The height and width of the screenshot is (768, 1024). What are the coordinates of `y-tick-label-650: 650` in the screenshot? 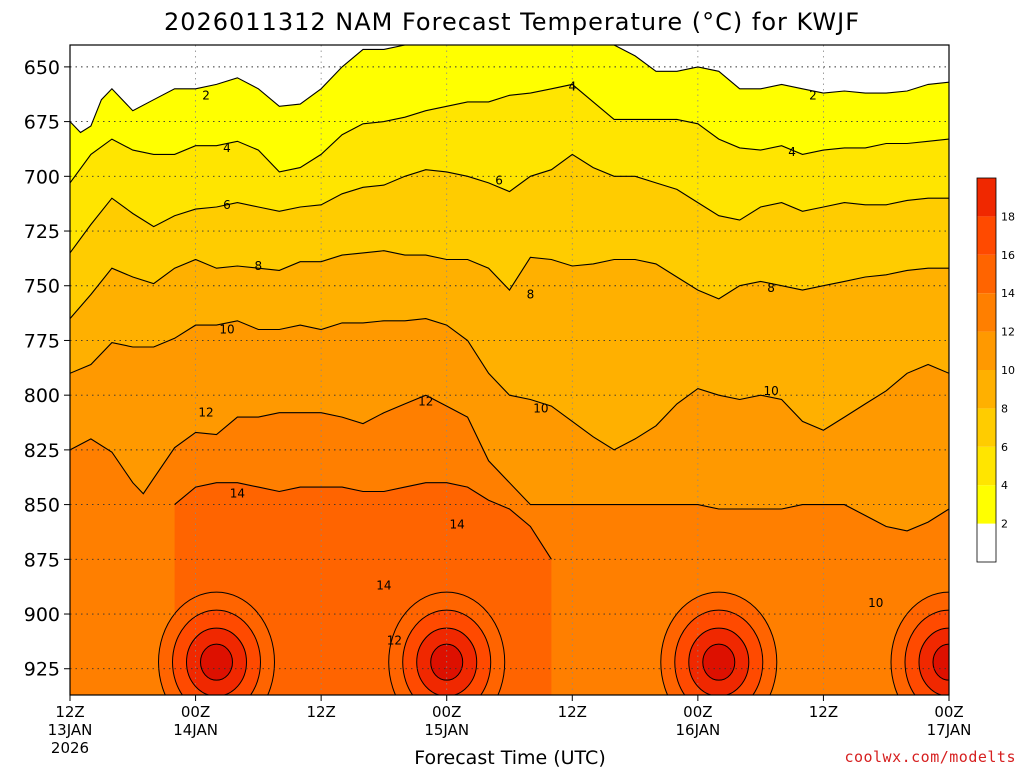 It's located at (42, 68).